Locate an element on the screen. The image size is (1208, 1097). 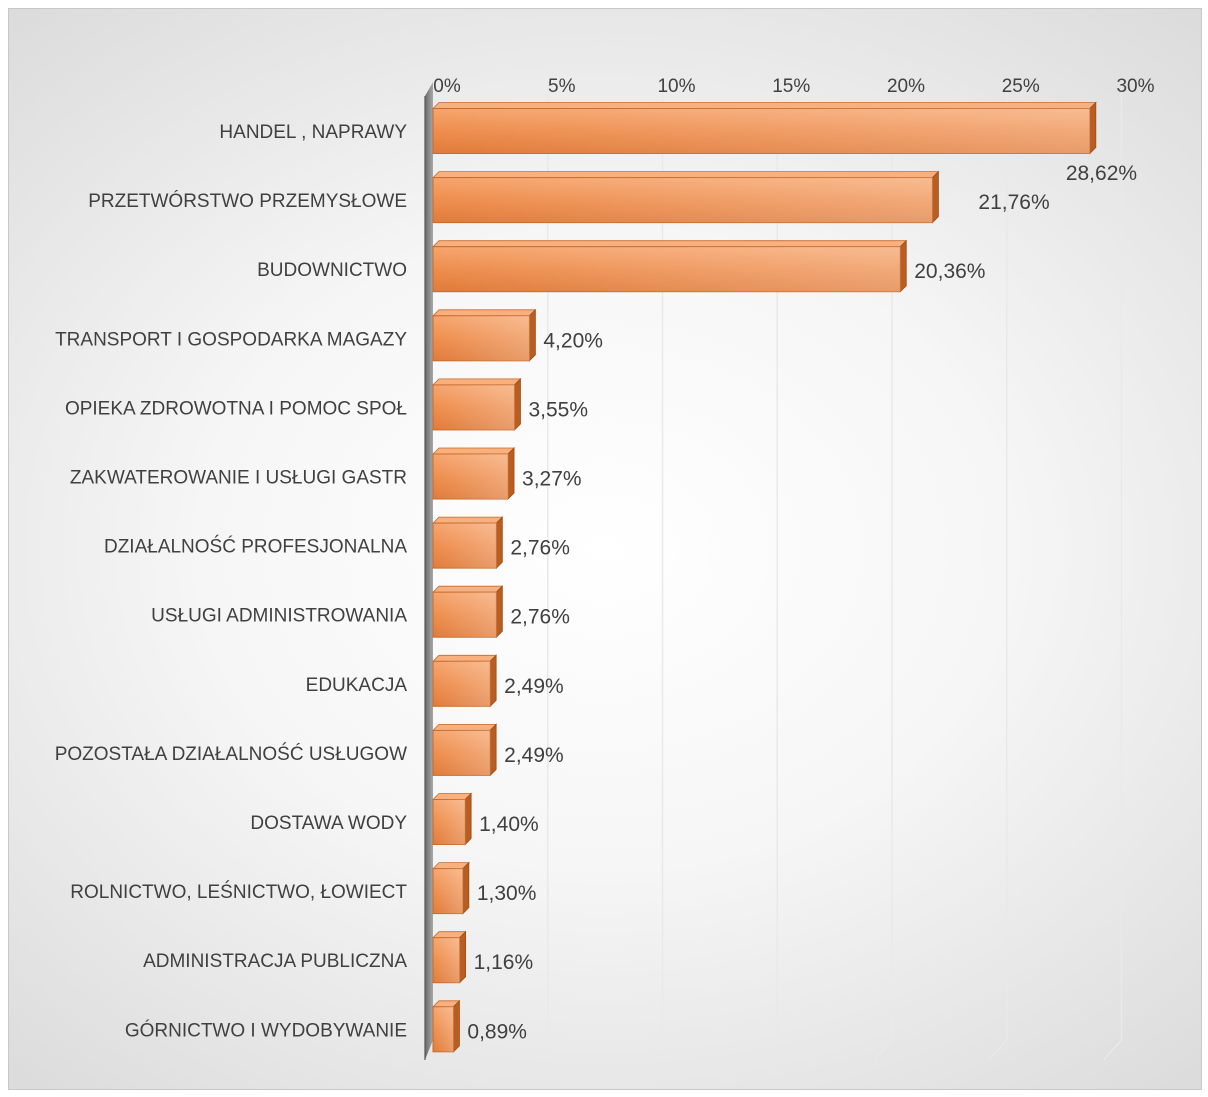
category-label: DZIAŁALNOŚĆ PROFESJONALNA is located at coordinates (255, 547).